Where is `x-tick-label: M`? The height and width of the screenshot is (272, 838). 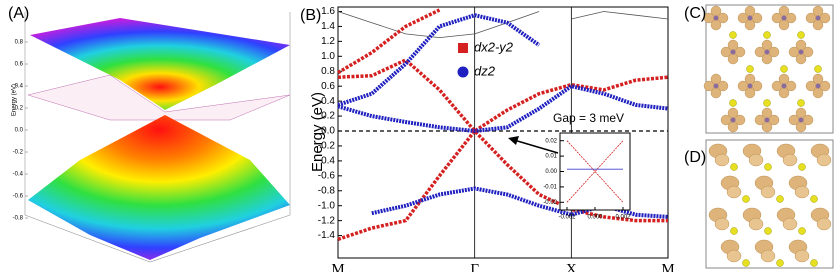
x-tick-label: M is located at coordinates (667, 266).